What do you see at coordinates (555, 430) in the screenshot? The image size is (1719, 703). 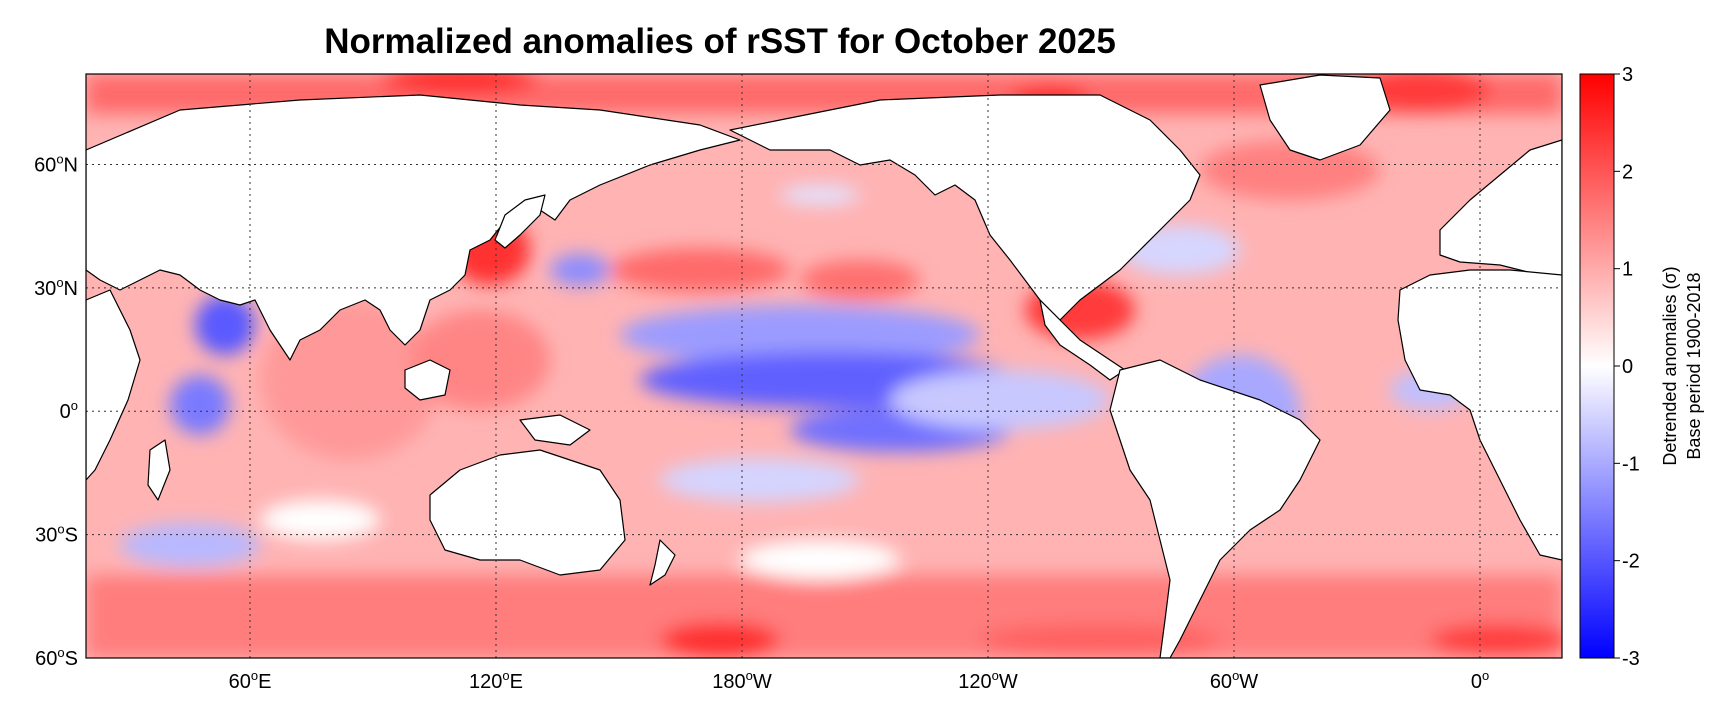 I see `land-new-guinea` at bounding box center [555, 430].